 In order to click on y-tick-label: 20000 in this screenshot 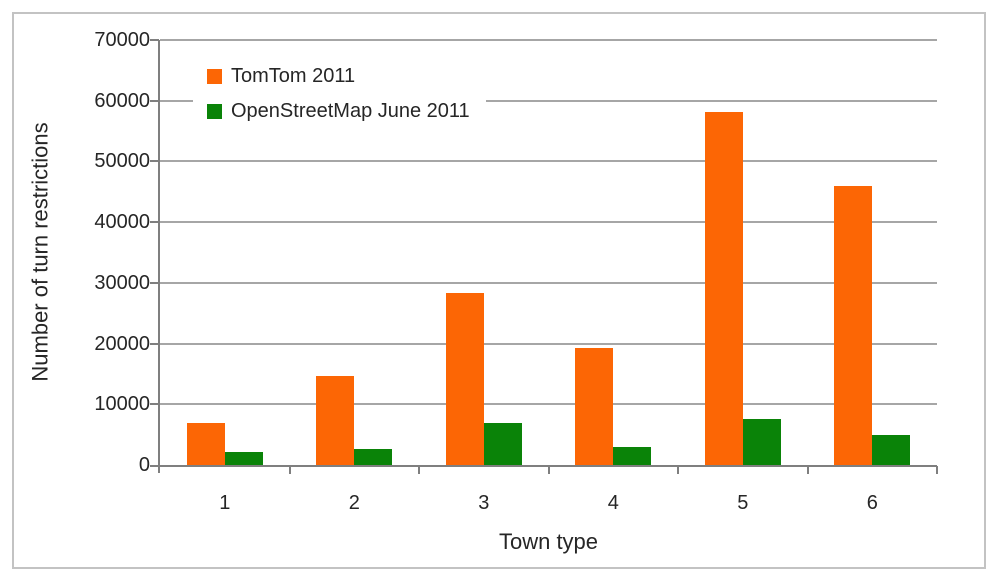, I will do `click(122, 343)`.